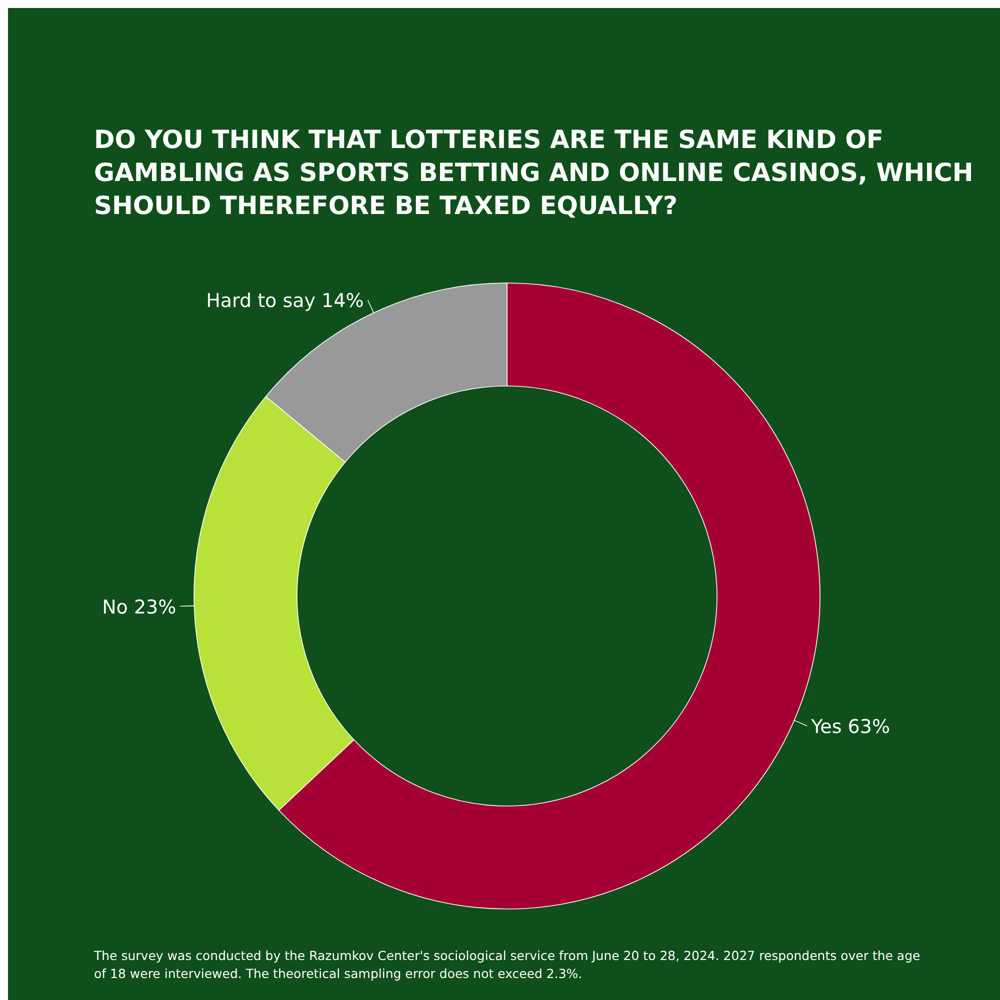 The height and width of the screenshot is (1000, 1000). I want to click on slice-label: Yes 63%, so click(850, 727).